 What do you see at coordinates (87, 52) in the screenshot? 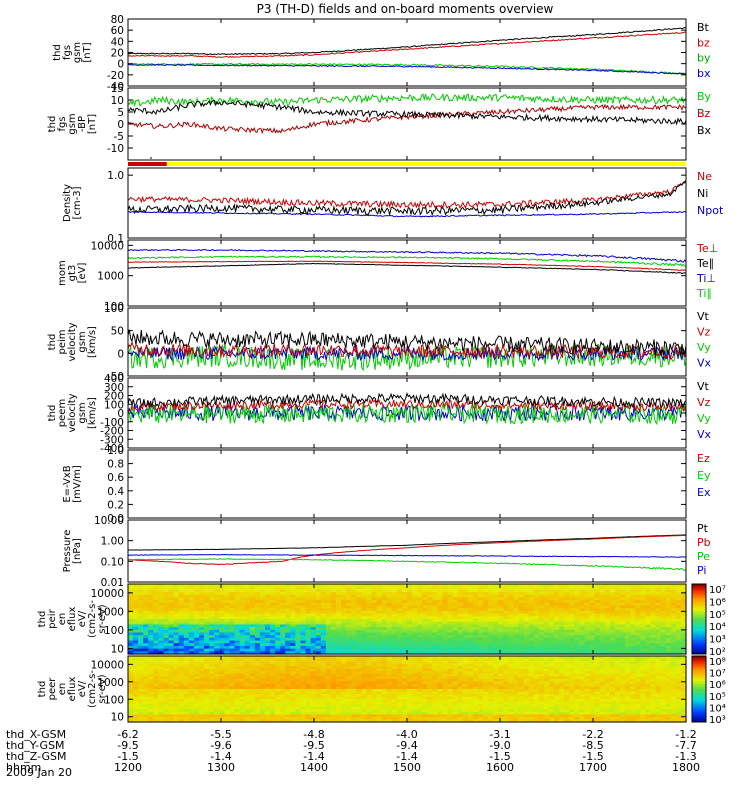
I see `y-axis-label-line: [nT]` at bounding box center [87, 52].